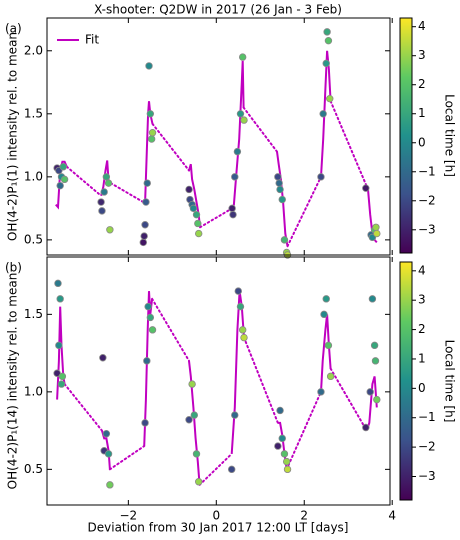 This screenshot has height=540, width=460. I want to click on x-tick-label: 2, so click(304, 516).